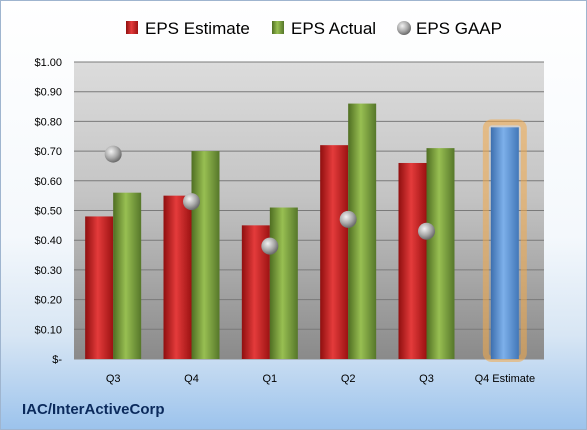 The image size is (587, 430). Describe the element at coordinates (459, 28) in the screenshot. I see `legend-label-gaap: EPS GAAP` at that location.